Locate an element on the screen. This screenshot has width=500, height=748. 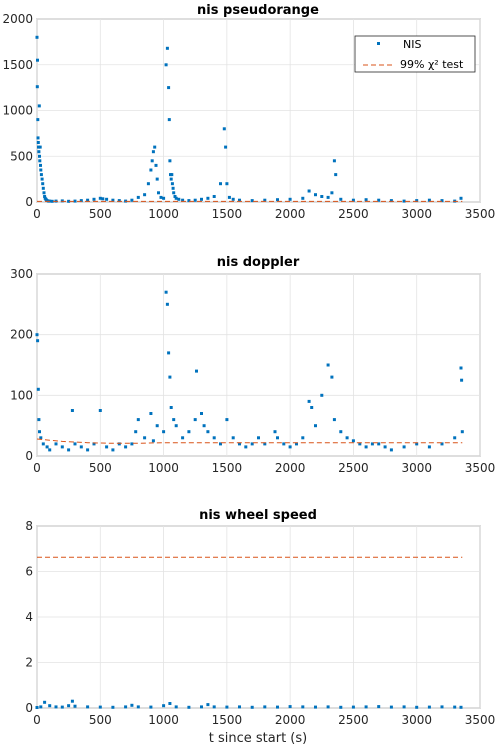
chart-title-wheel-speed: nis wheel speed is located at coordinates (258, 515).